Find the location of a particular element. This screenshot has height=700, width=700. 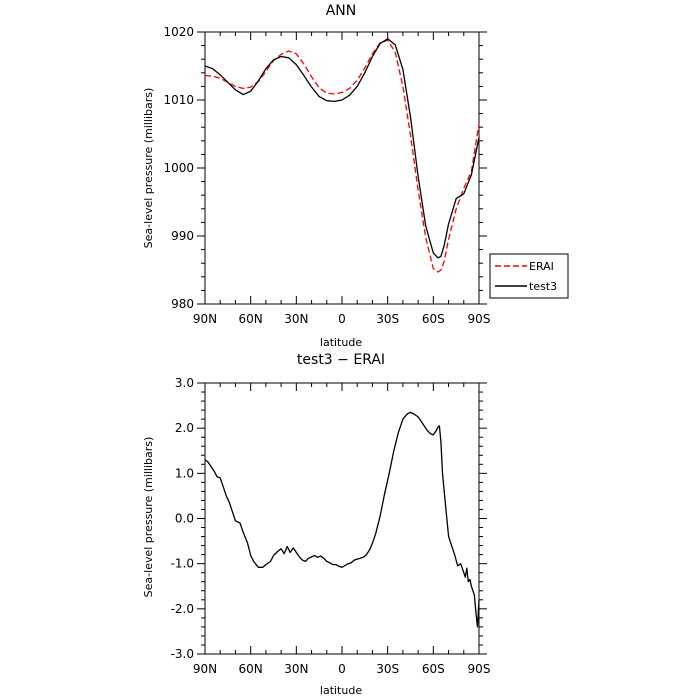

x-tick-label-top: 30S is located at coordinates (387, 319).